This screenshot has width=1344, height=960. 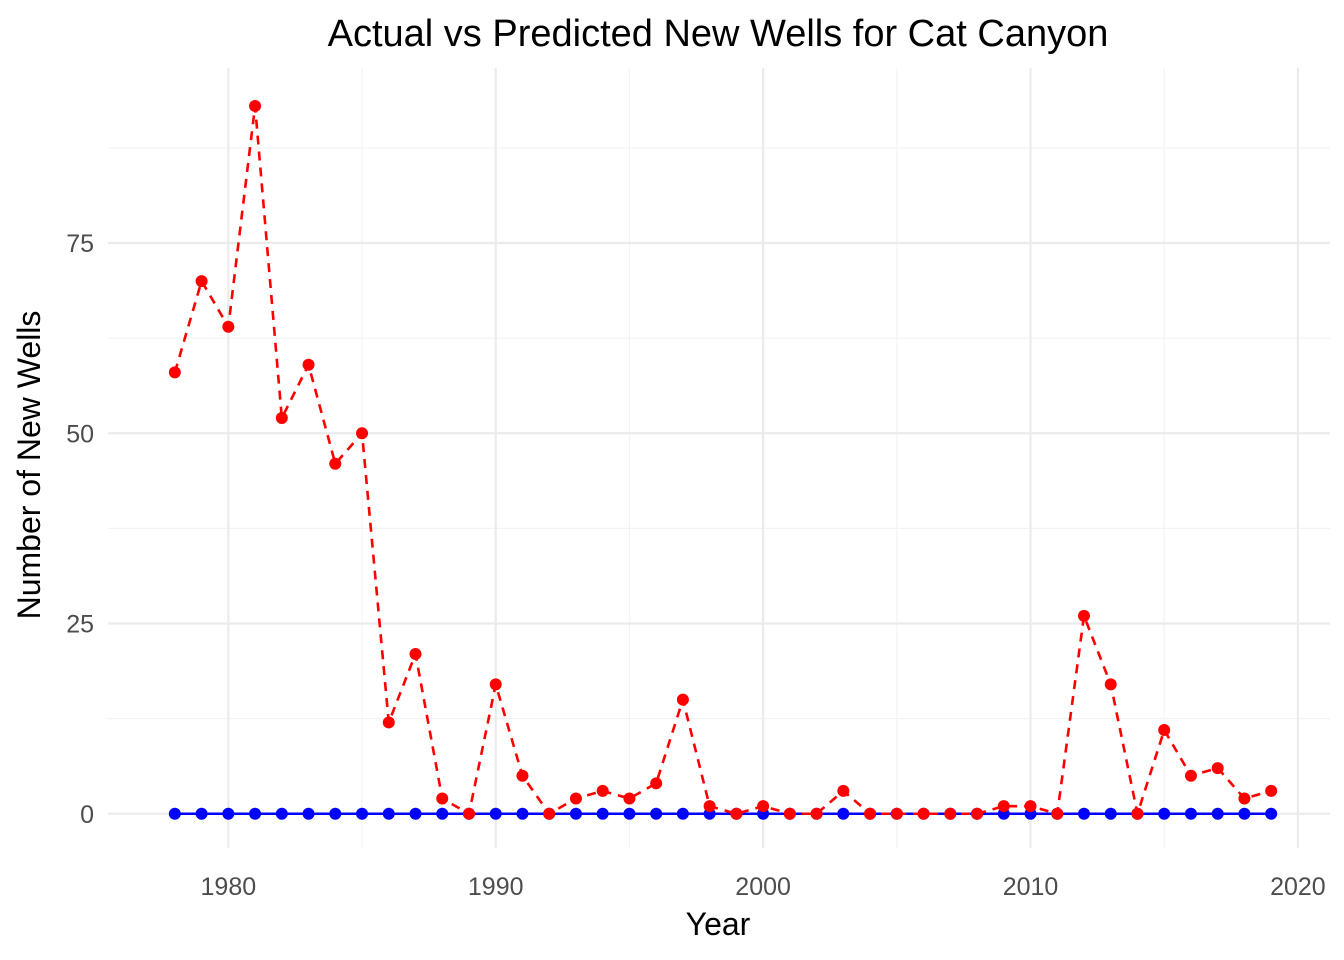 What do you see at coordinates (496, 887) in the screenshot?
I see `x-tick-label: 1990` at bounding box center [496, 887].